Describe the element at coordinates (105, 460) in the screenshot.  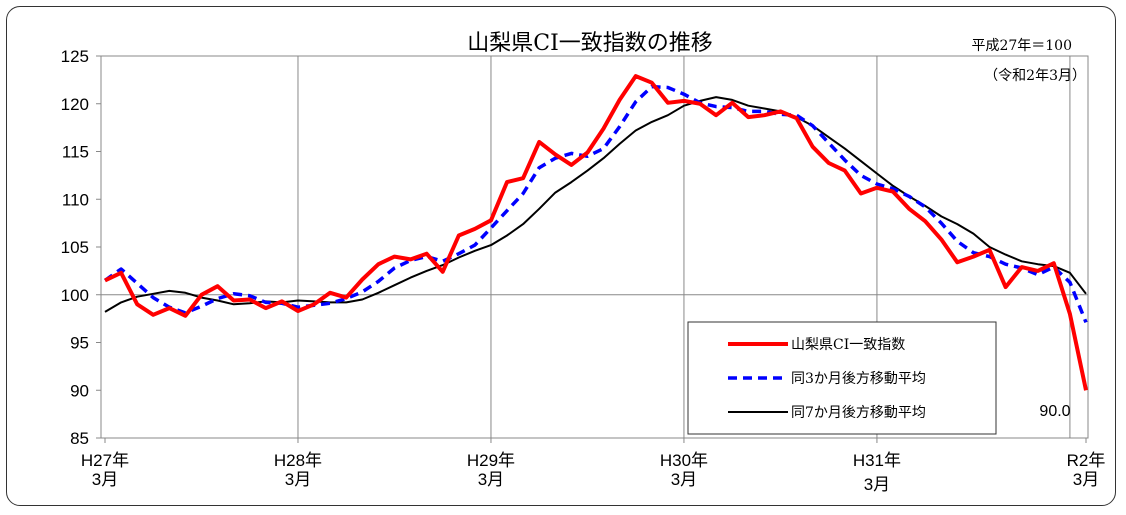
I see `x-tick-label-year: H27年` at that location.